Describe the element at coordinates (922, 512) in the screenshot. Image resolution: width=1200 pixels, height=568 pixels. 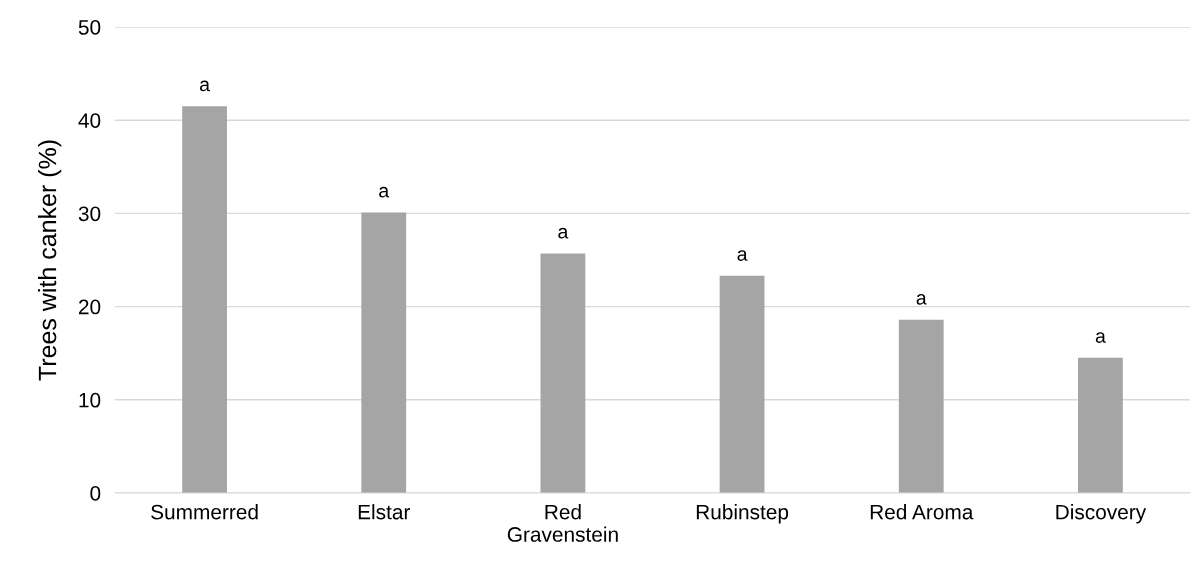
I see `x-tick-label: Red Aroma` at that location.